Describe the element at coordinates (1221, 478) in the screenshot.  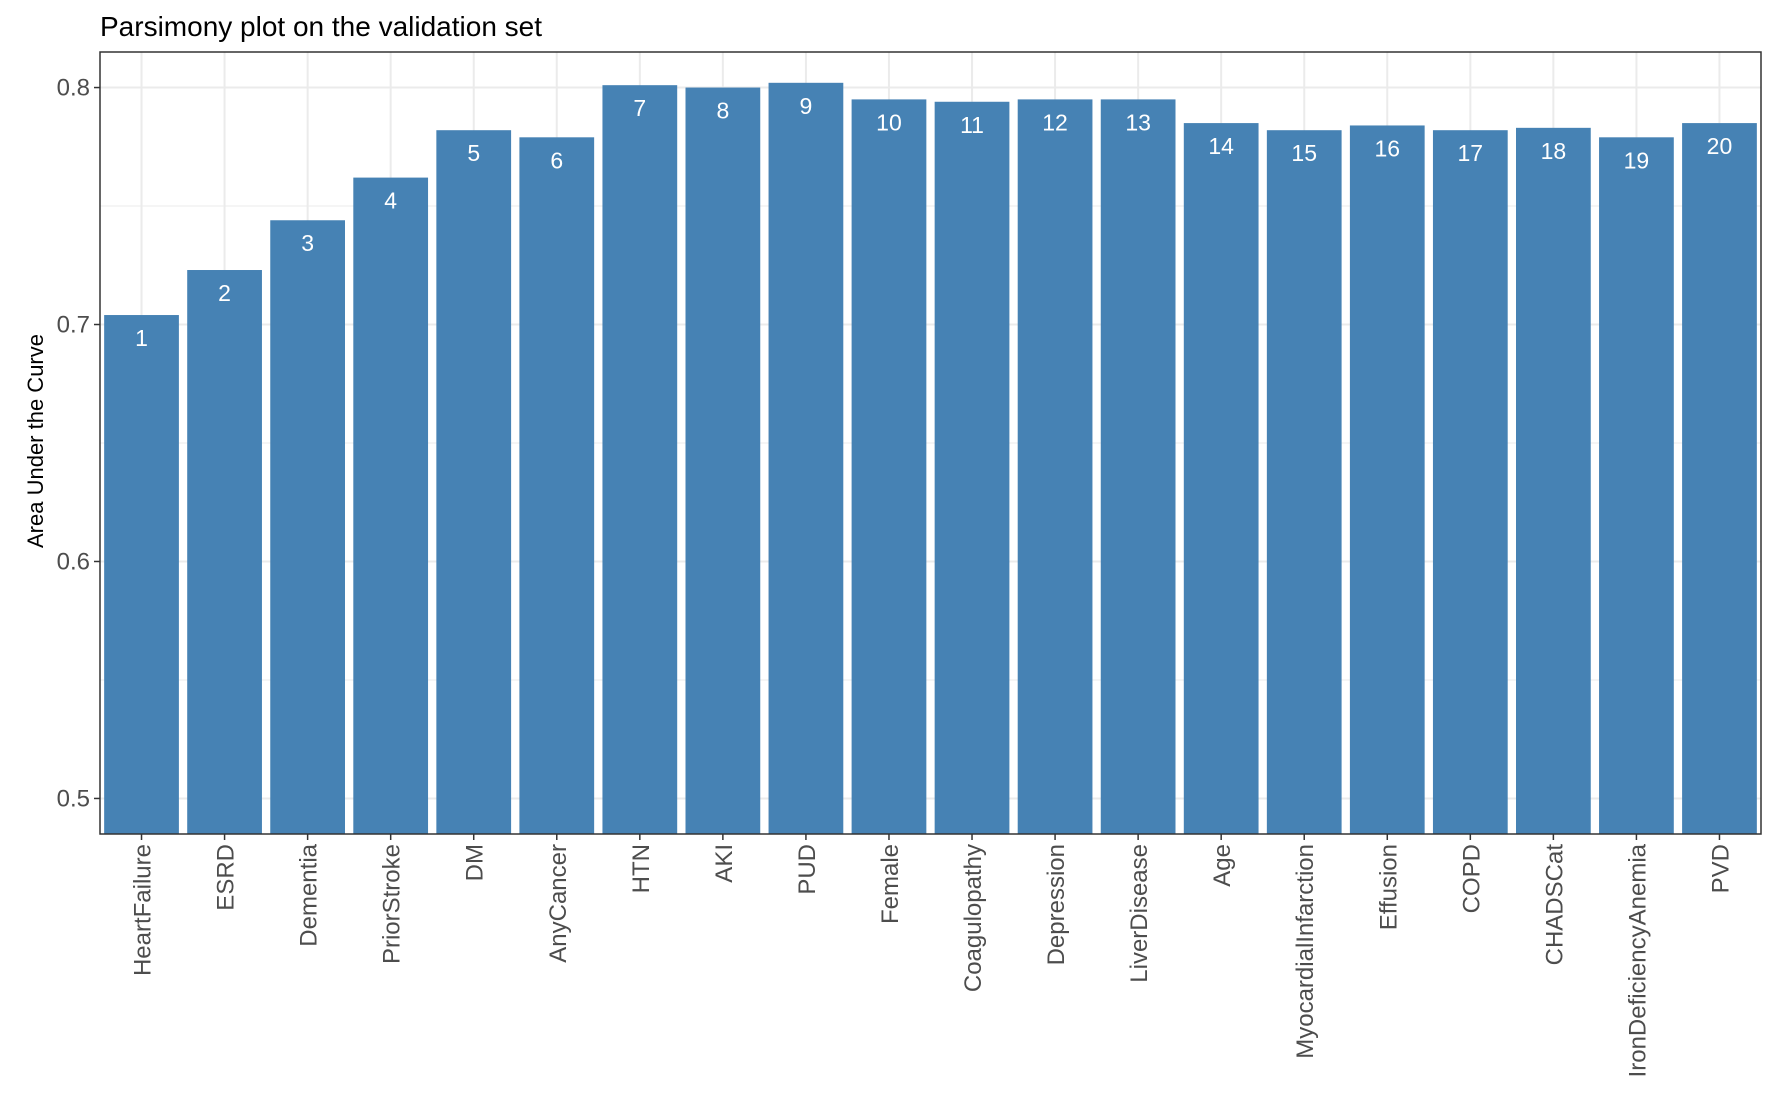
I see `bar-Age` at that location.